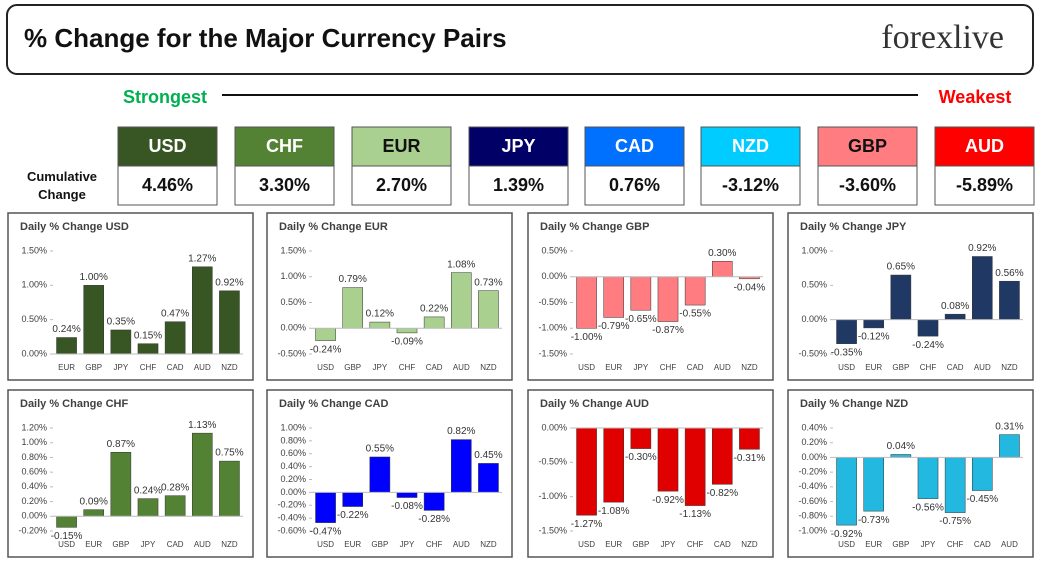  Describe the element at coordinates (380, 314) in the screenshot. I see `value-label: 0.12%` at that location.